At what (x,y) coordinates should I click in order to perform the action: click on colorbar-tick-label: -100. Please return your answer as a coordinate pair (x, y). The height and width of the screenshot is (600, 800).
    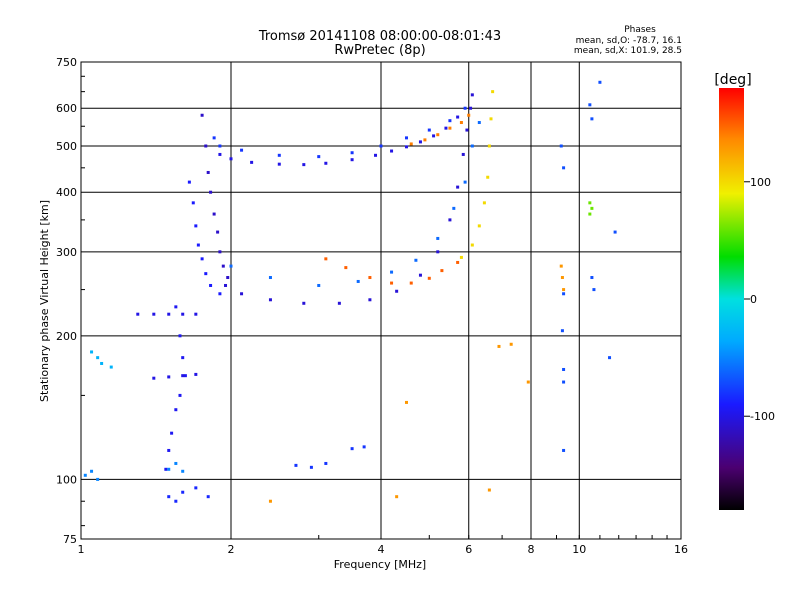
    Looking at the image, I should click on (762, 416).